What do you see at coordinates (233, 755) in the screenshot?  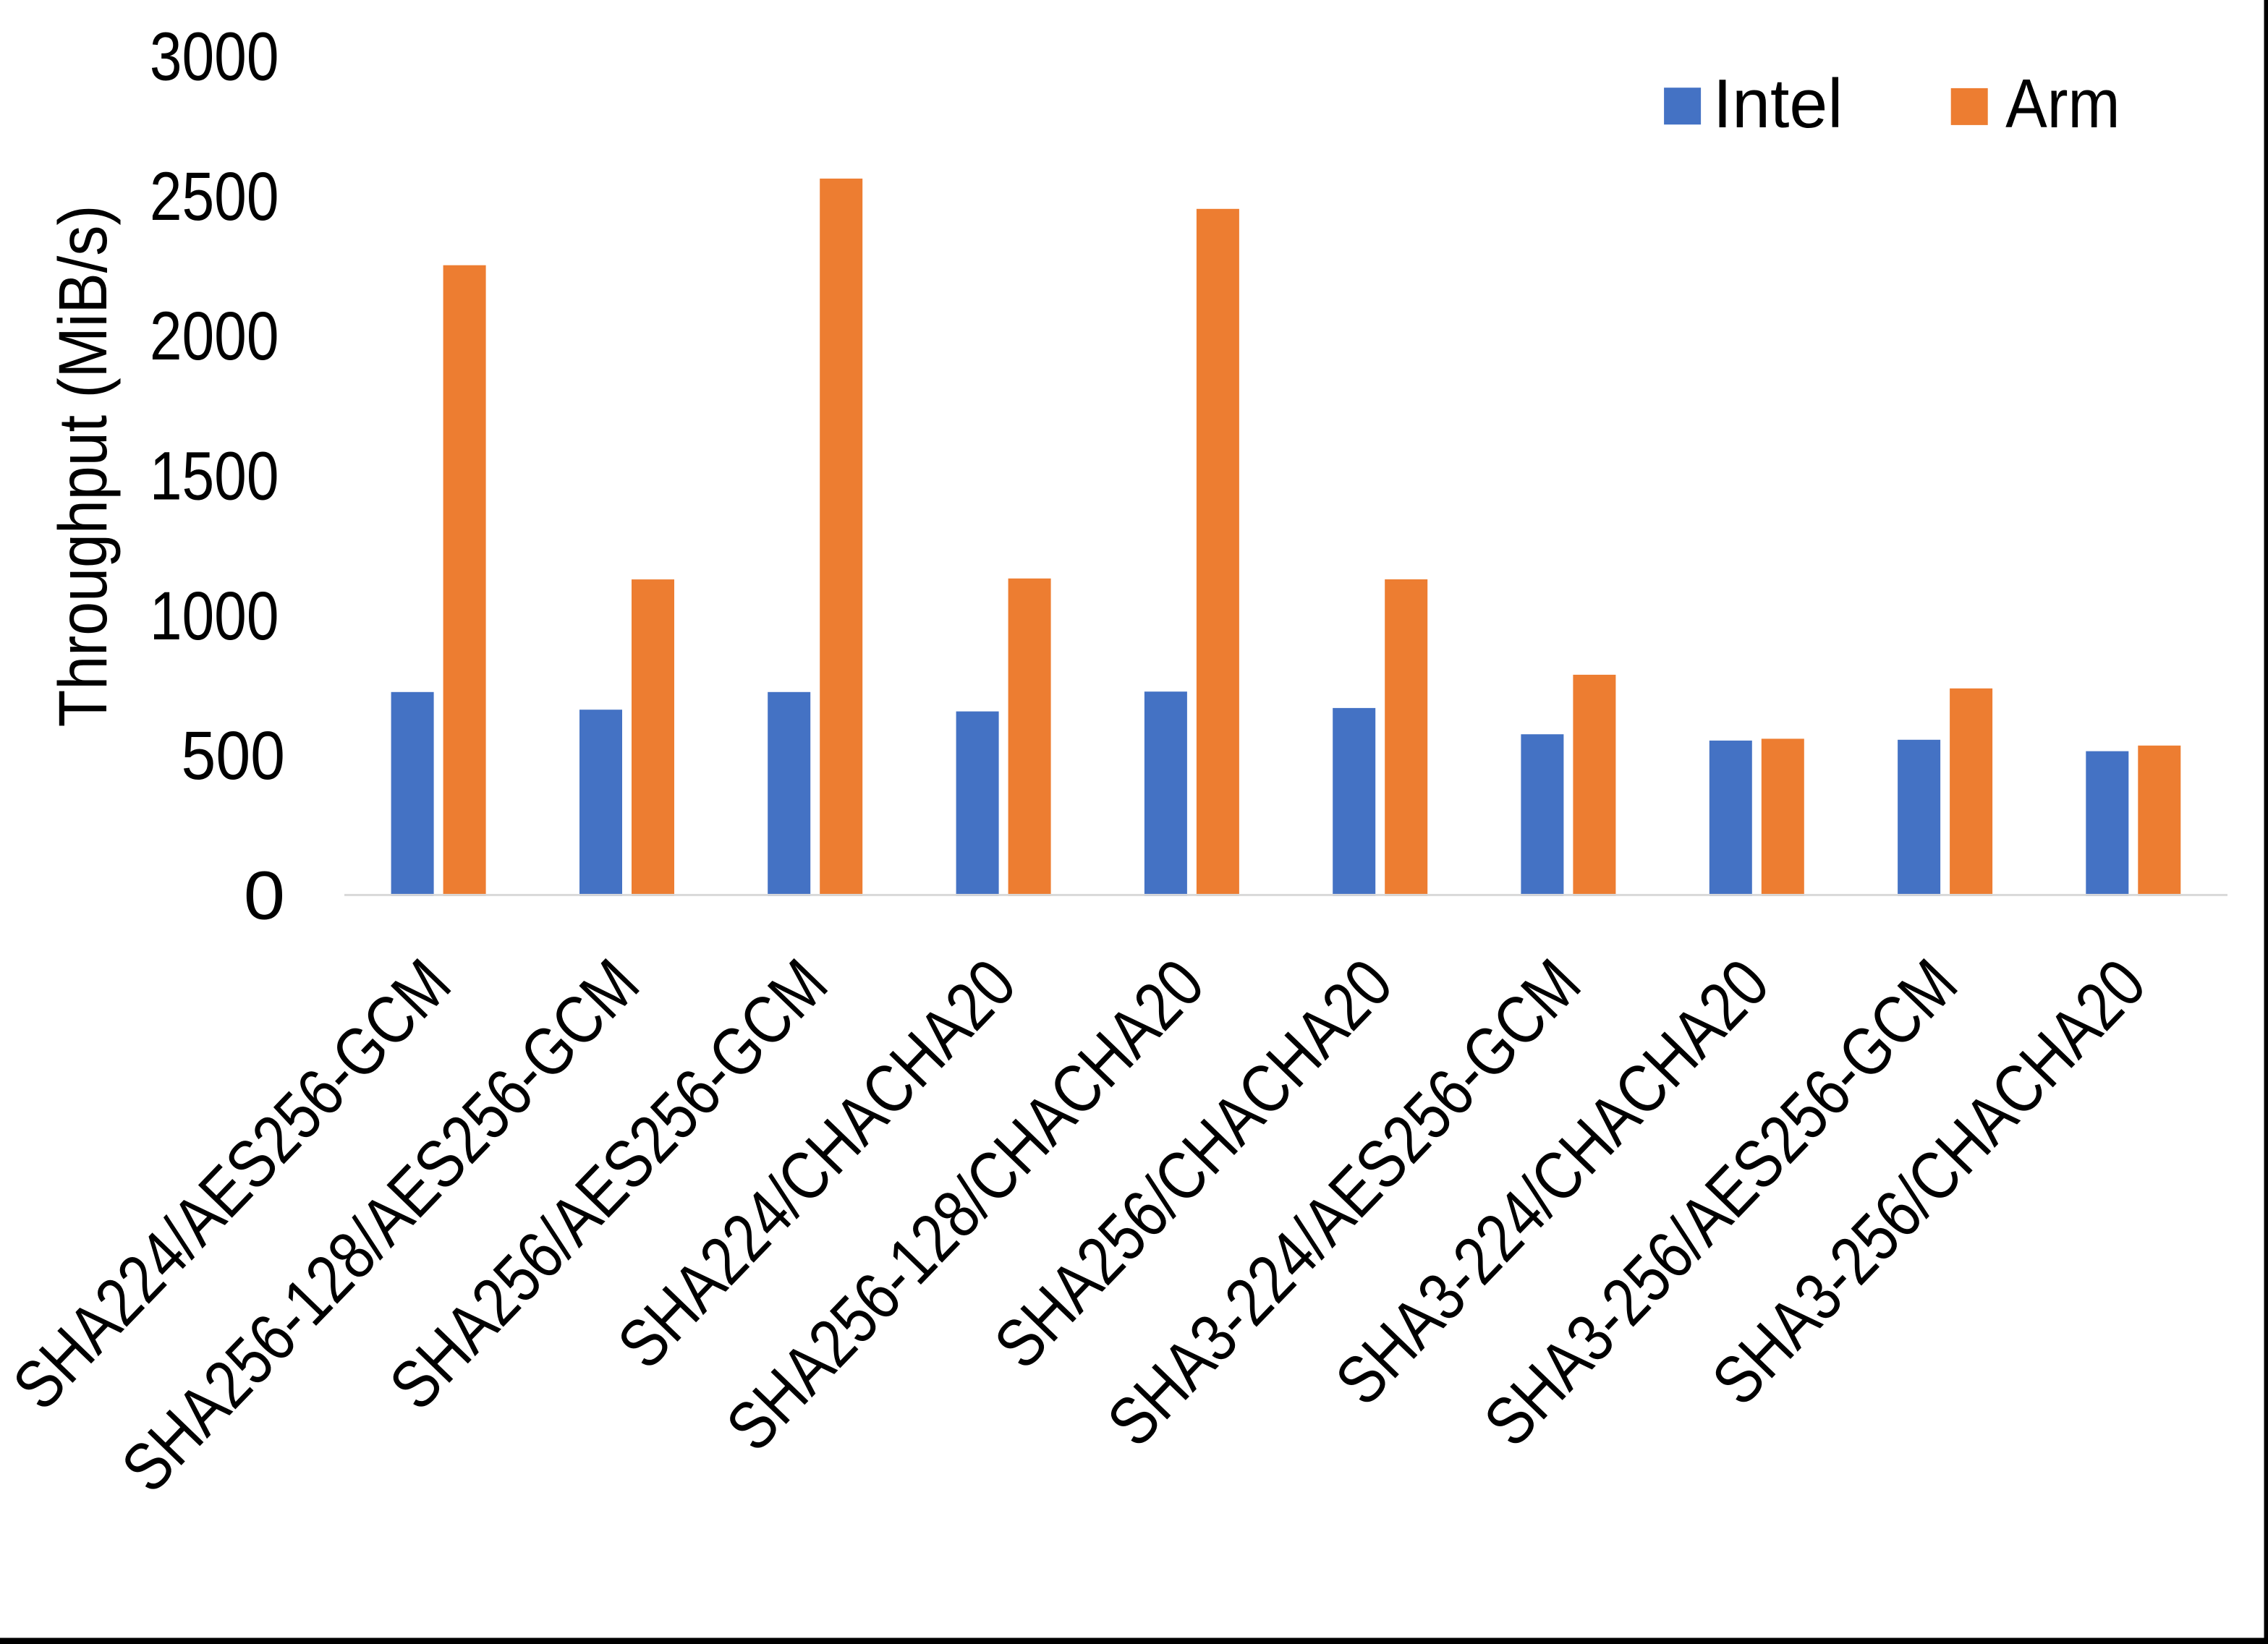 I see `svg-text: 500` at bounding box center [233, 755].